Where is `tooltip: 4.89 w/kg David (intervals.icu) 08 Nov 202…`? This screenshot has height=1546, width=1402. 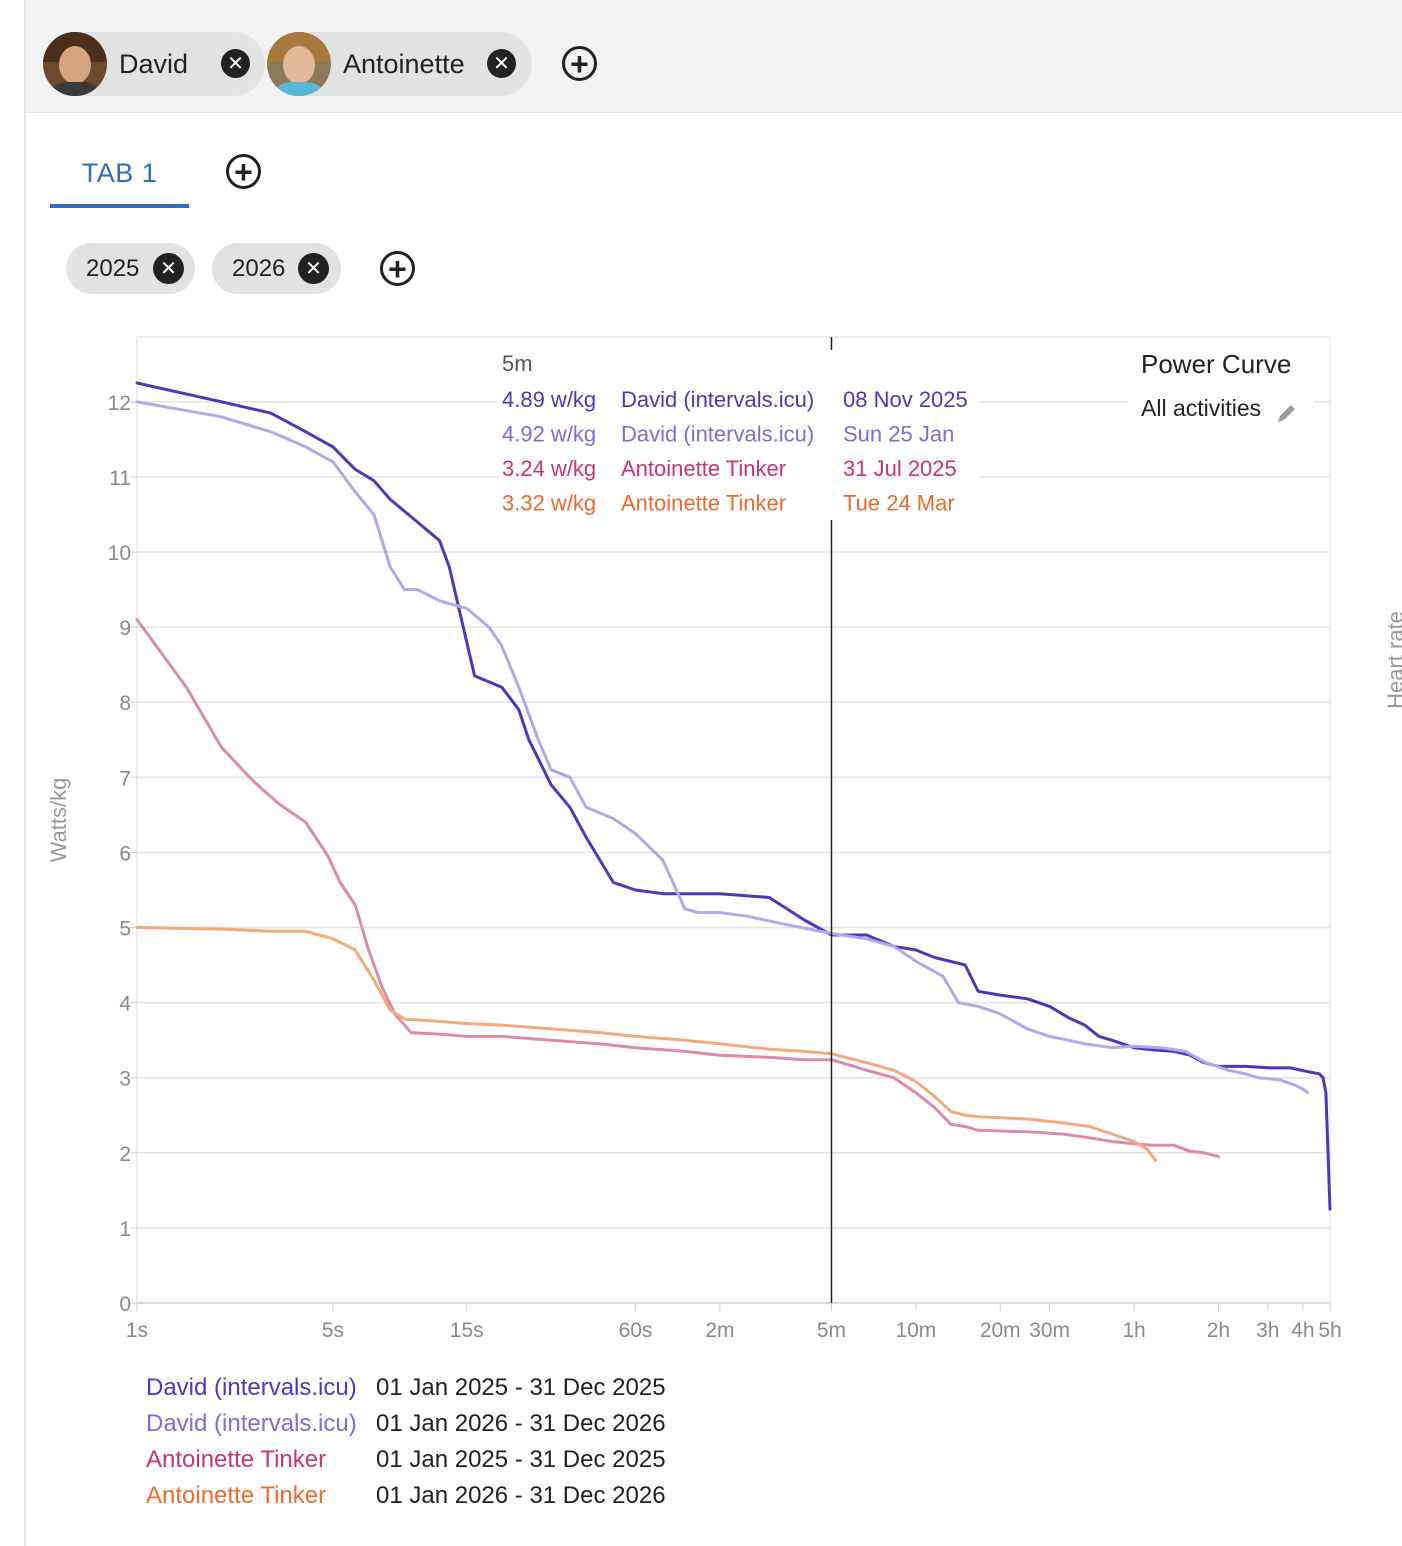 tooltip: 4.89 w/kg David (intervals.icu) 08 Nov 202… is located at coordinates (735, 451).